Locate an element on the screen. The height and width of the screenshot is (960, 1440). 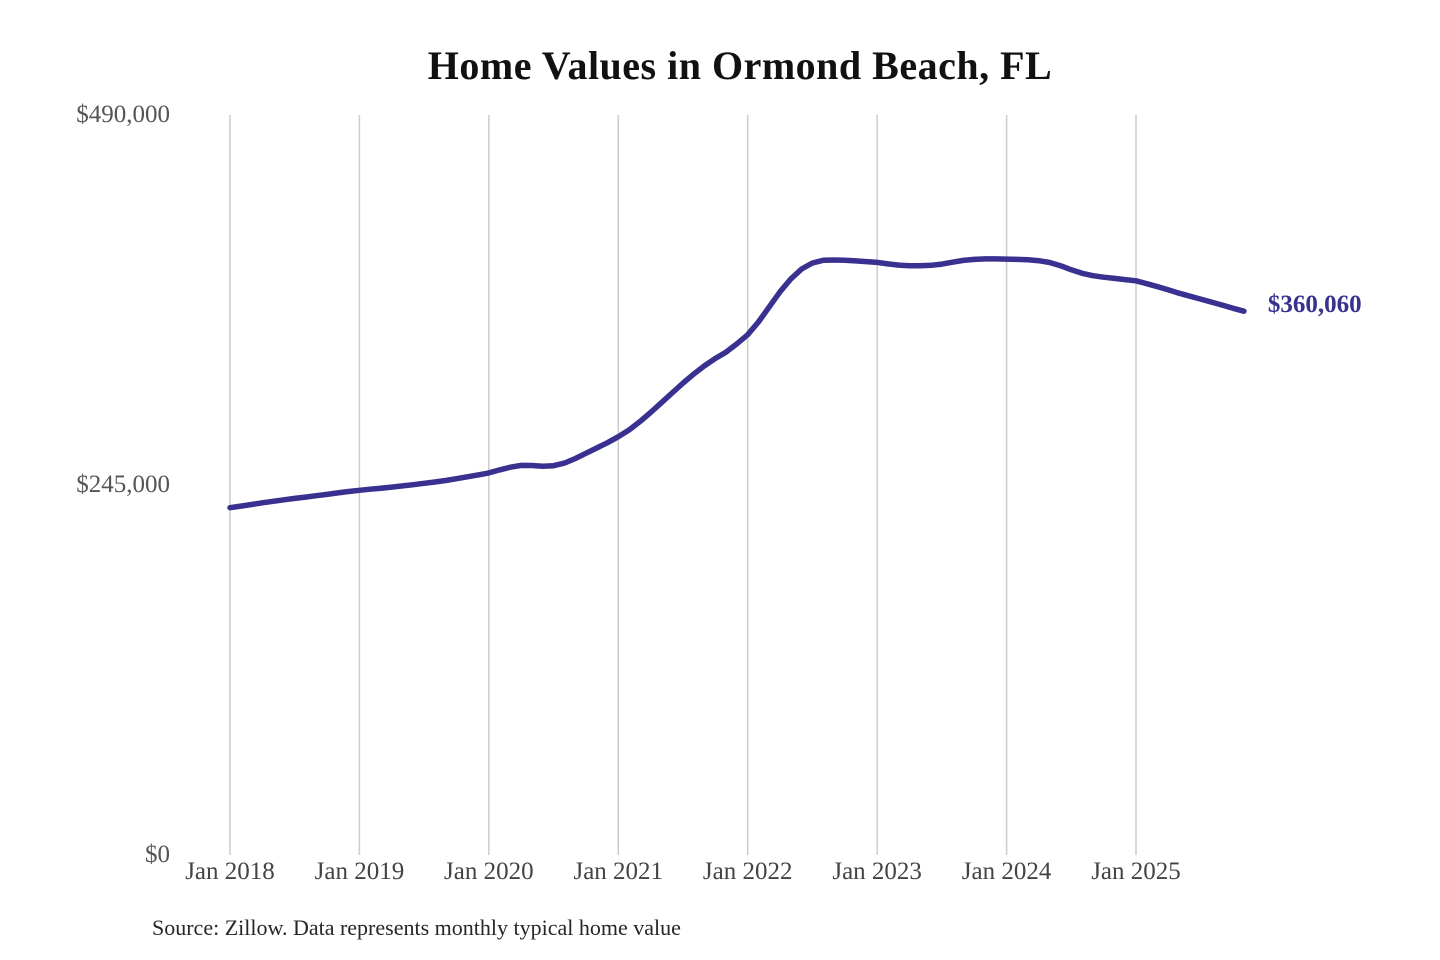
x-tick-label: Jan 2020 is located at coordinates (489, 871).